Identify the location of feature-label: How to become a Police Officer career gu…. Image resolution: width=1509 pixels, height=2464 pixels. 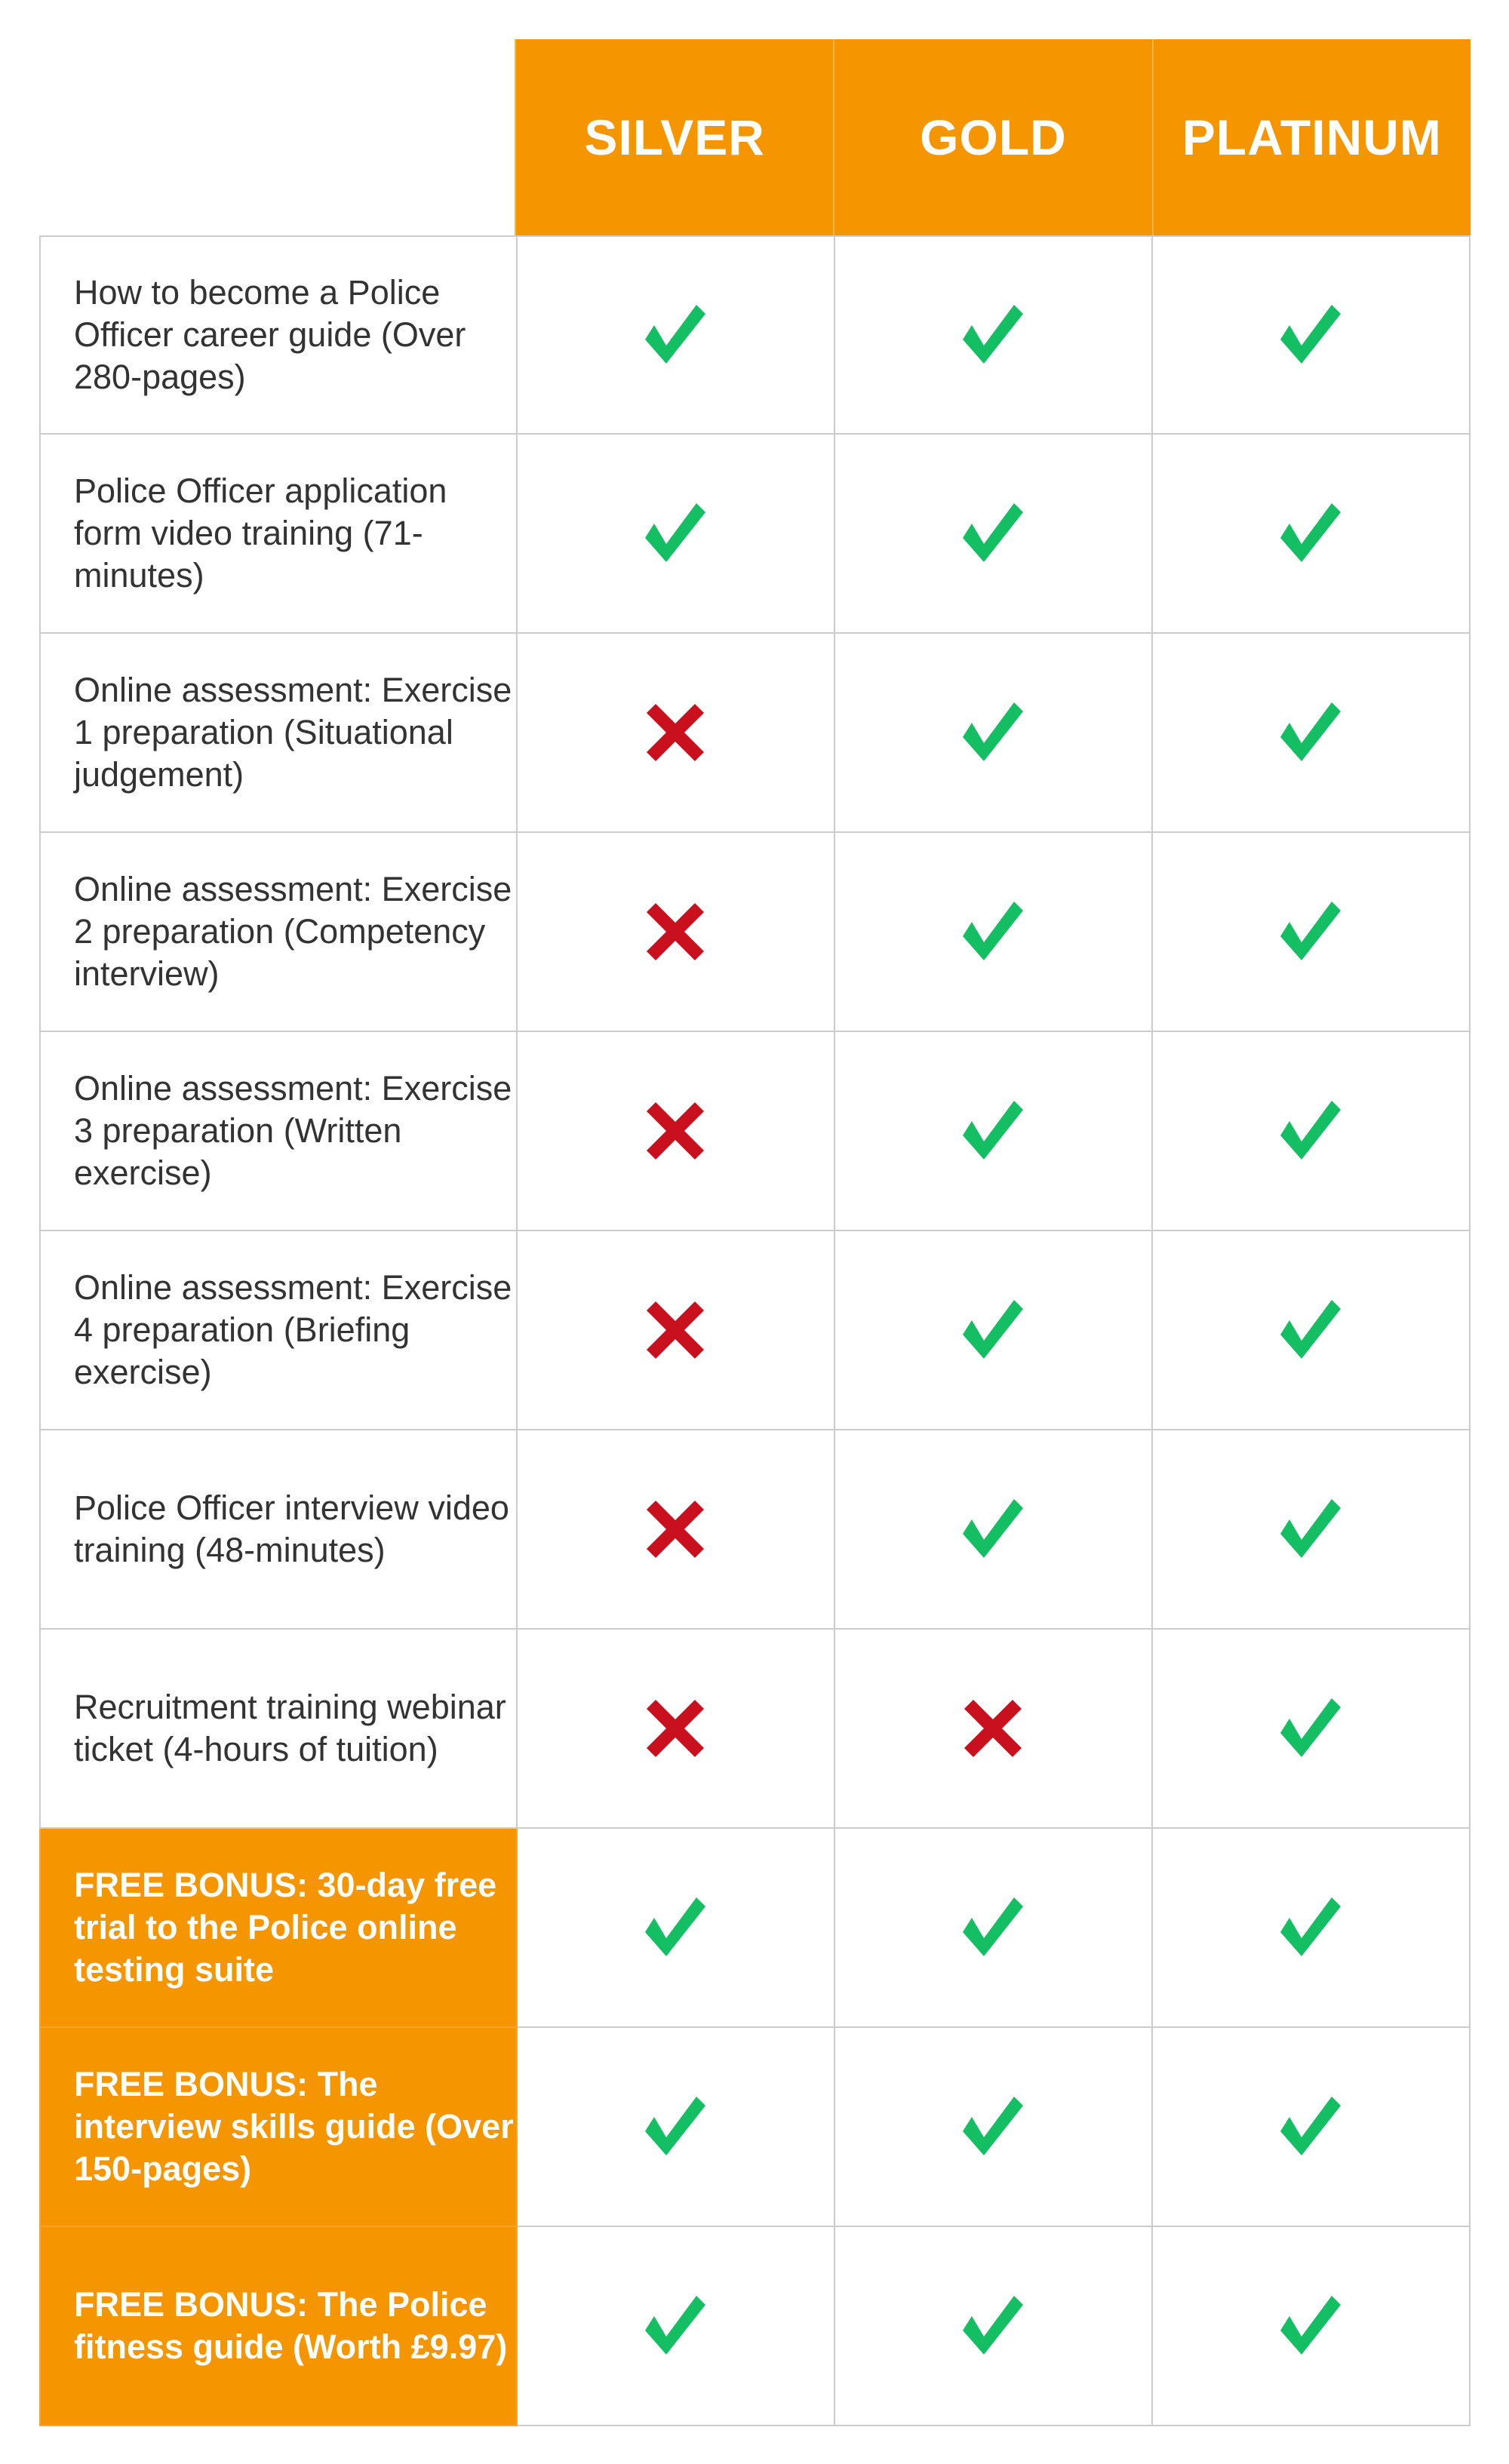
(278, 335).